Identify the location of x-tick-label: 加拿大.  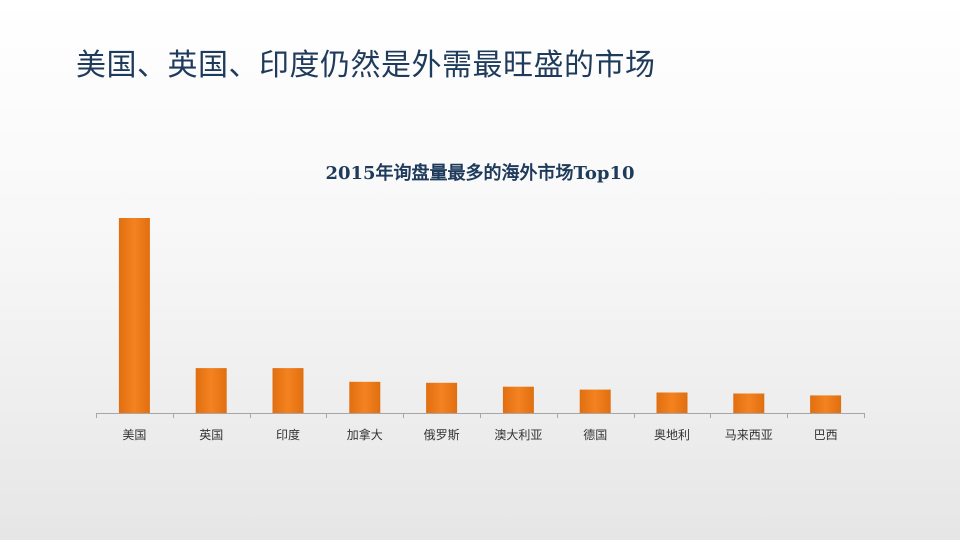
(365, 434).